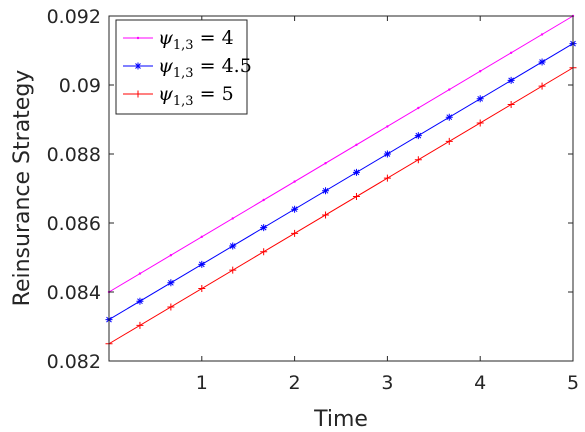 This screenshot has height=432, width=585. I want to click on legend-label-rest: = 4.5, so click(223, 66).